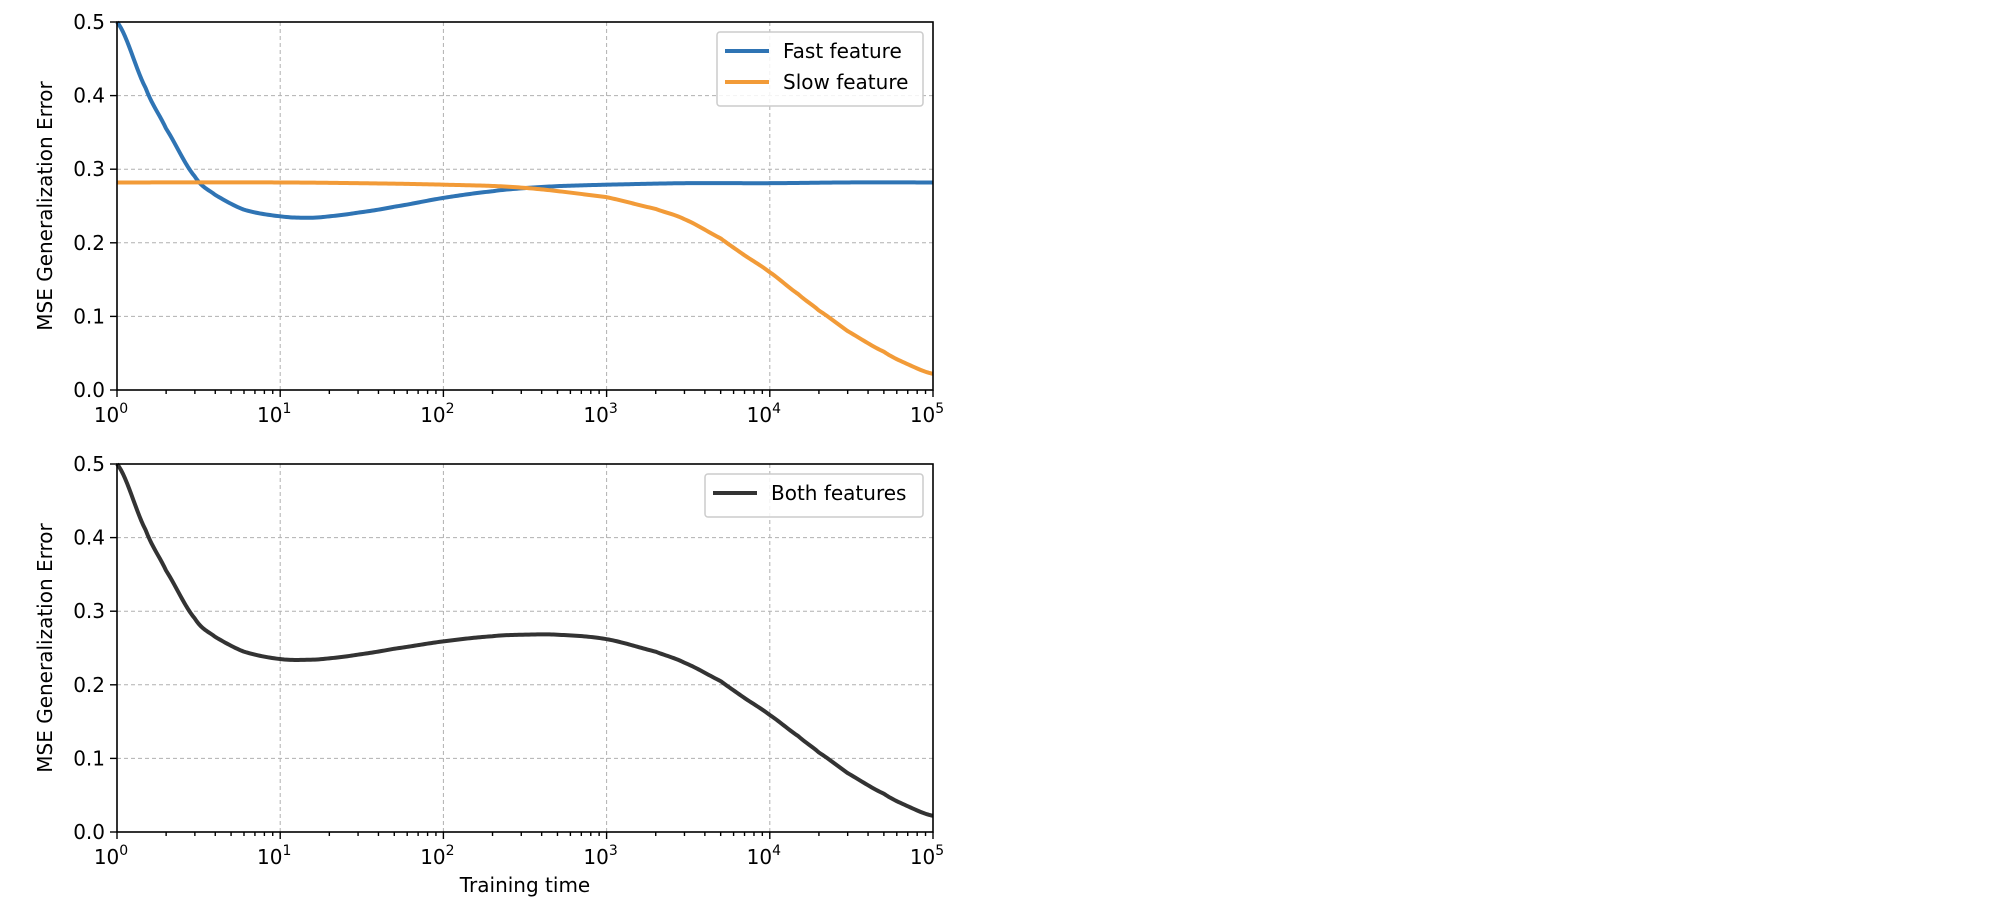  What do you see at coordinates (838, 493) in the screenshot?
I see `legend-label: Both features` at bounding box center [838, 493].